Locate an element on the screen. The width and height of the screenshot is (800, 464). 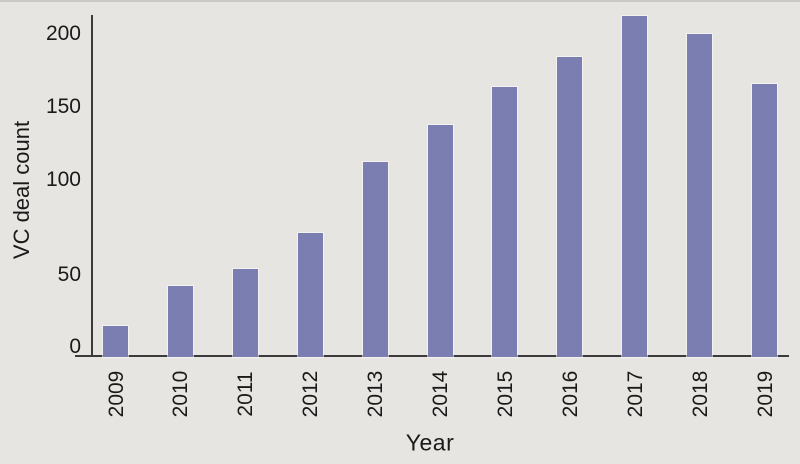
x-tick-label-2011: 2011 is located at coordinates (246, 394).